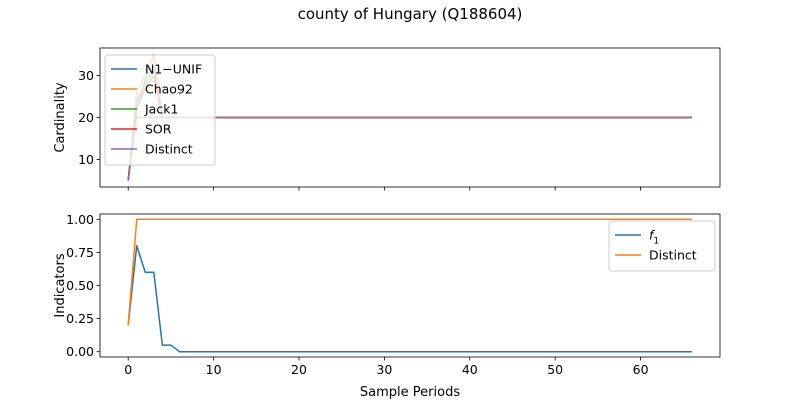 Image resolution: width=800 pixels, height=400 pixels. What do you see at coordinates (410, 14) in the screenshot?
I see `figure-title: county of Hungary (Q188604)` at bounding box center [410, 14].